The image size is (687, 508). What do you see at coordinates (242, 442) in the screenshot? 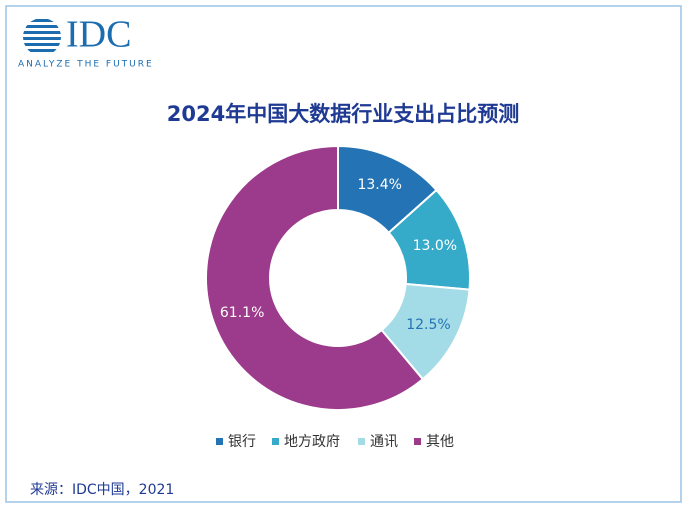
I see `legend-label: 银行` at bounding box center [242, 442].